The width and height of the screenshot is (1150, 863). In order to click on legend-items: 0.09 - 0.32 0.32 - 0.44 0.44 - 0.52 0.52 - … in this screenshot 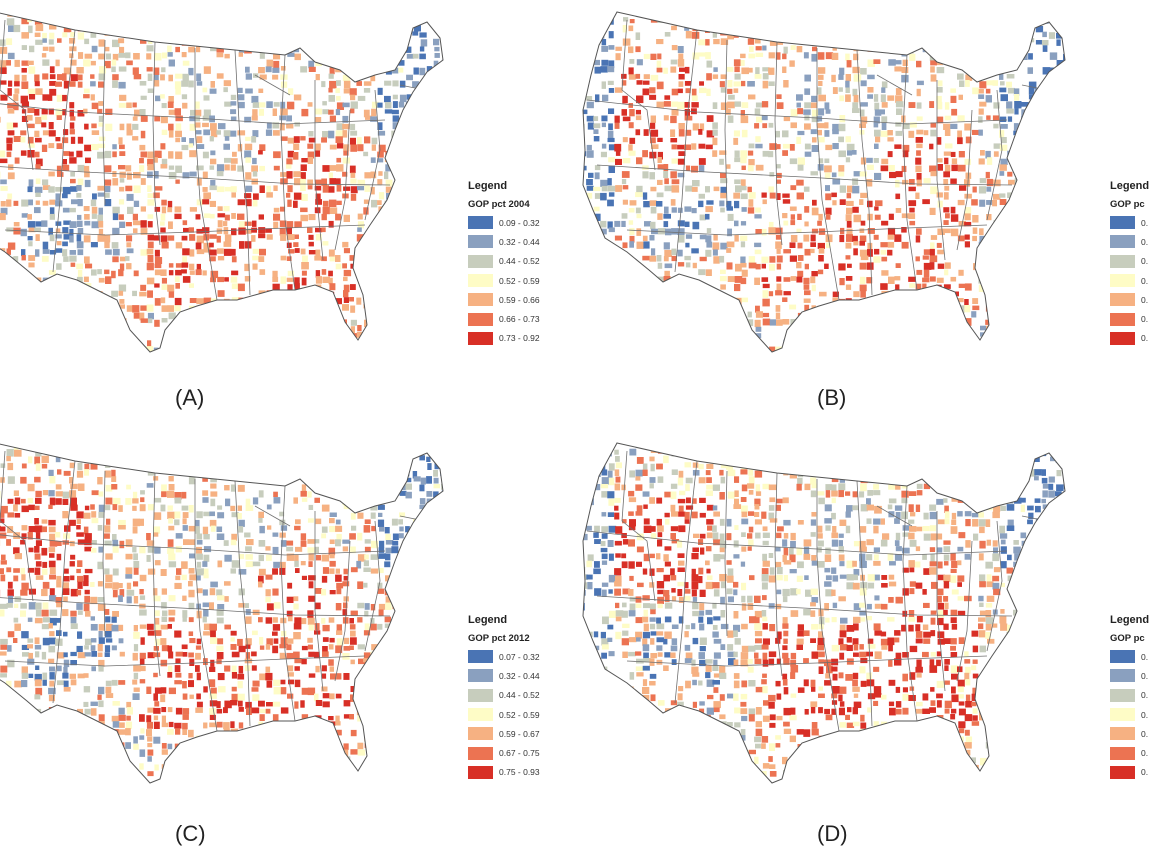, I will do `click(504, 280)`.